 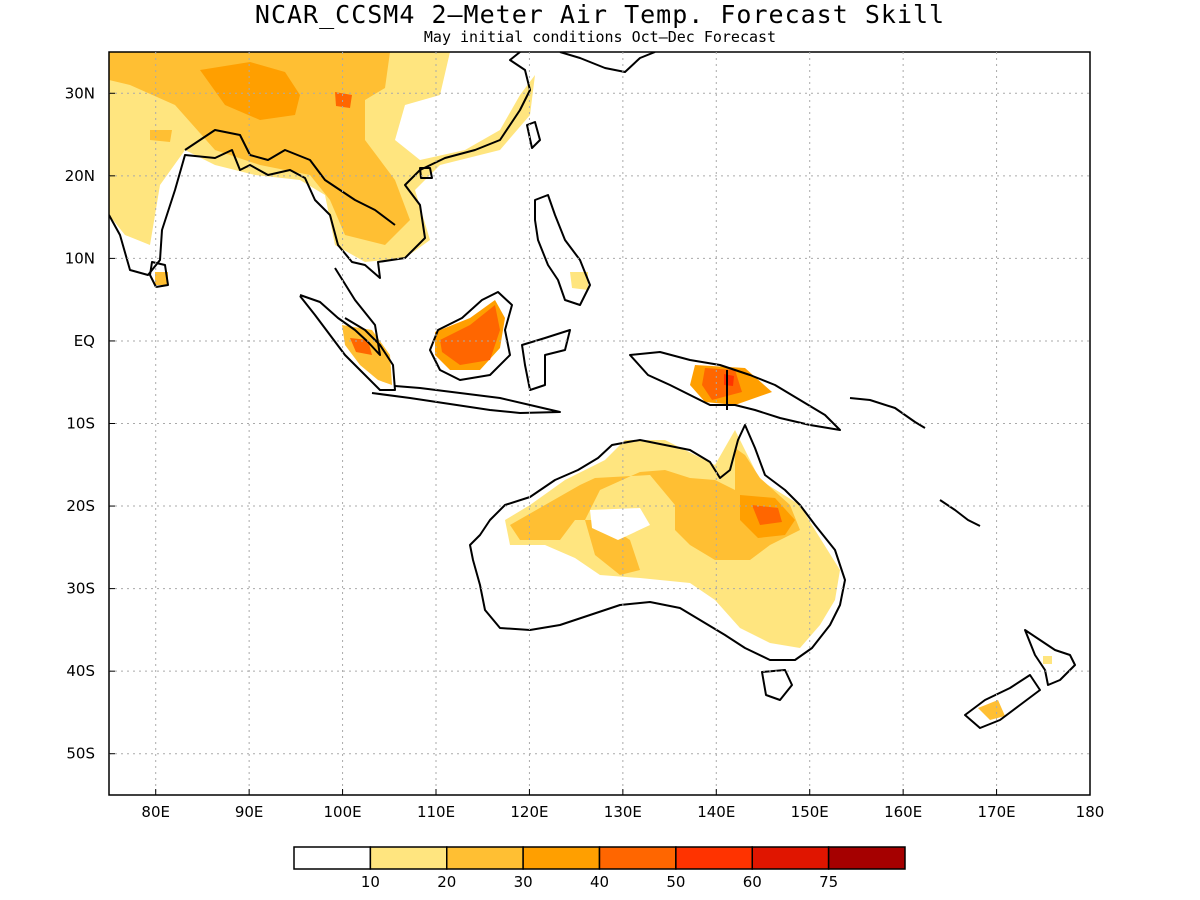 I want to click on coast-asia, so click(x=320, y=165).